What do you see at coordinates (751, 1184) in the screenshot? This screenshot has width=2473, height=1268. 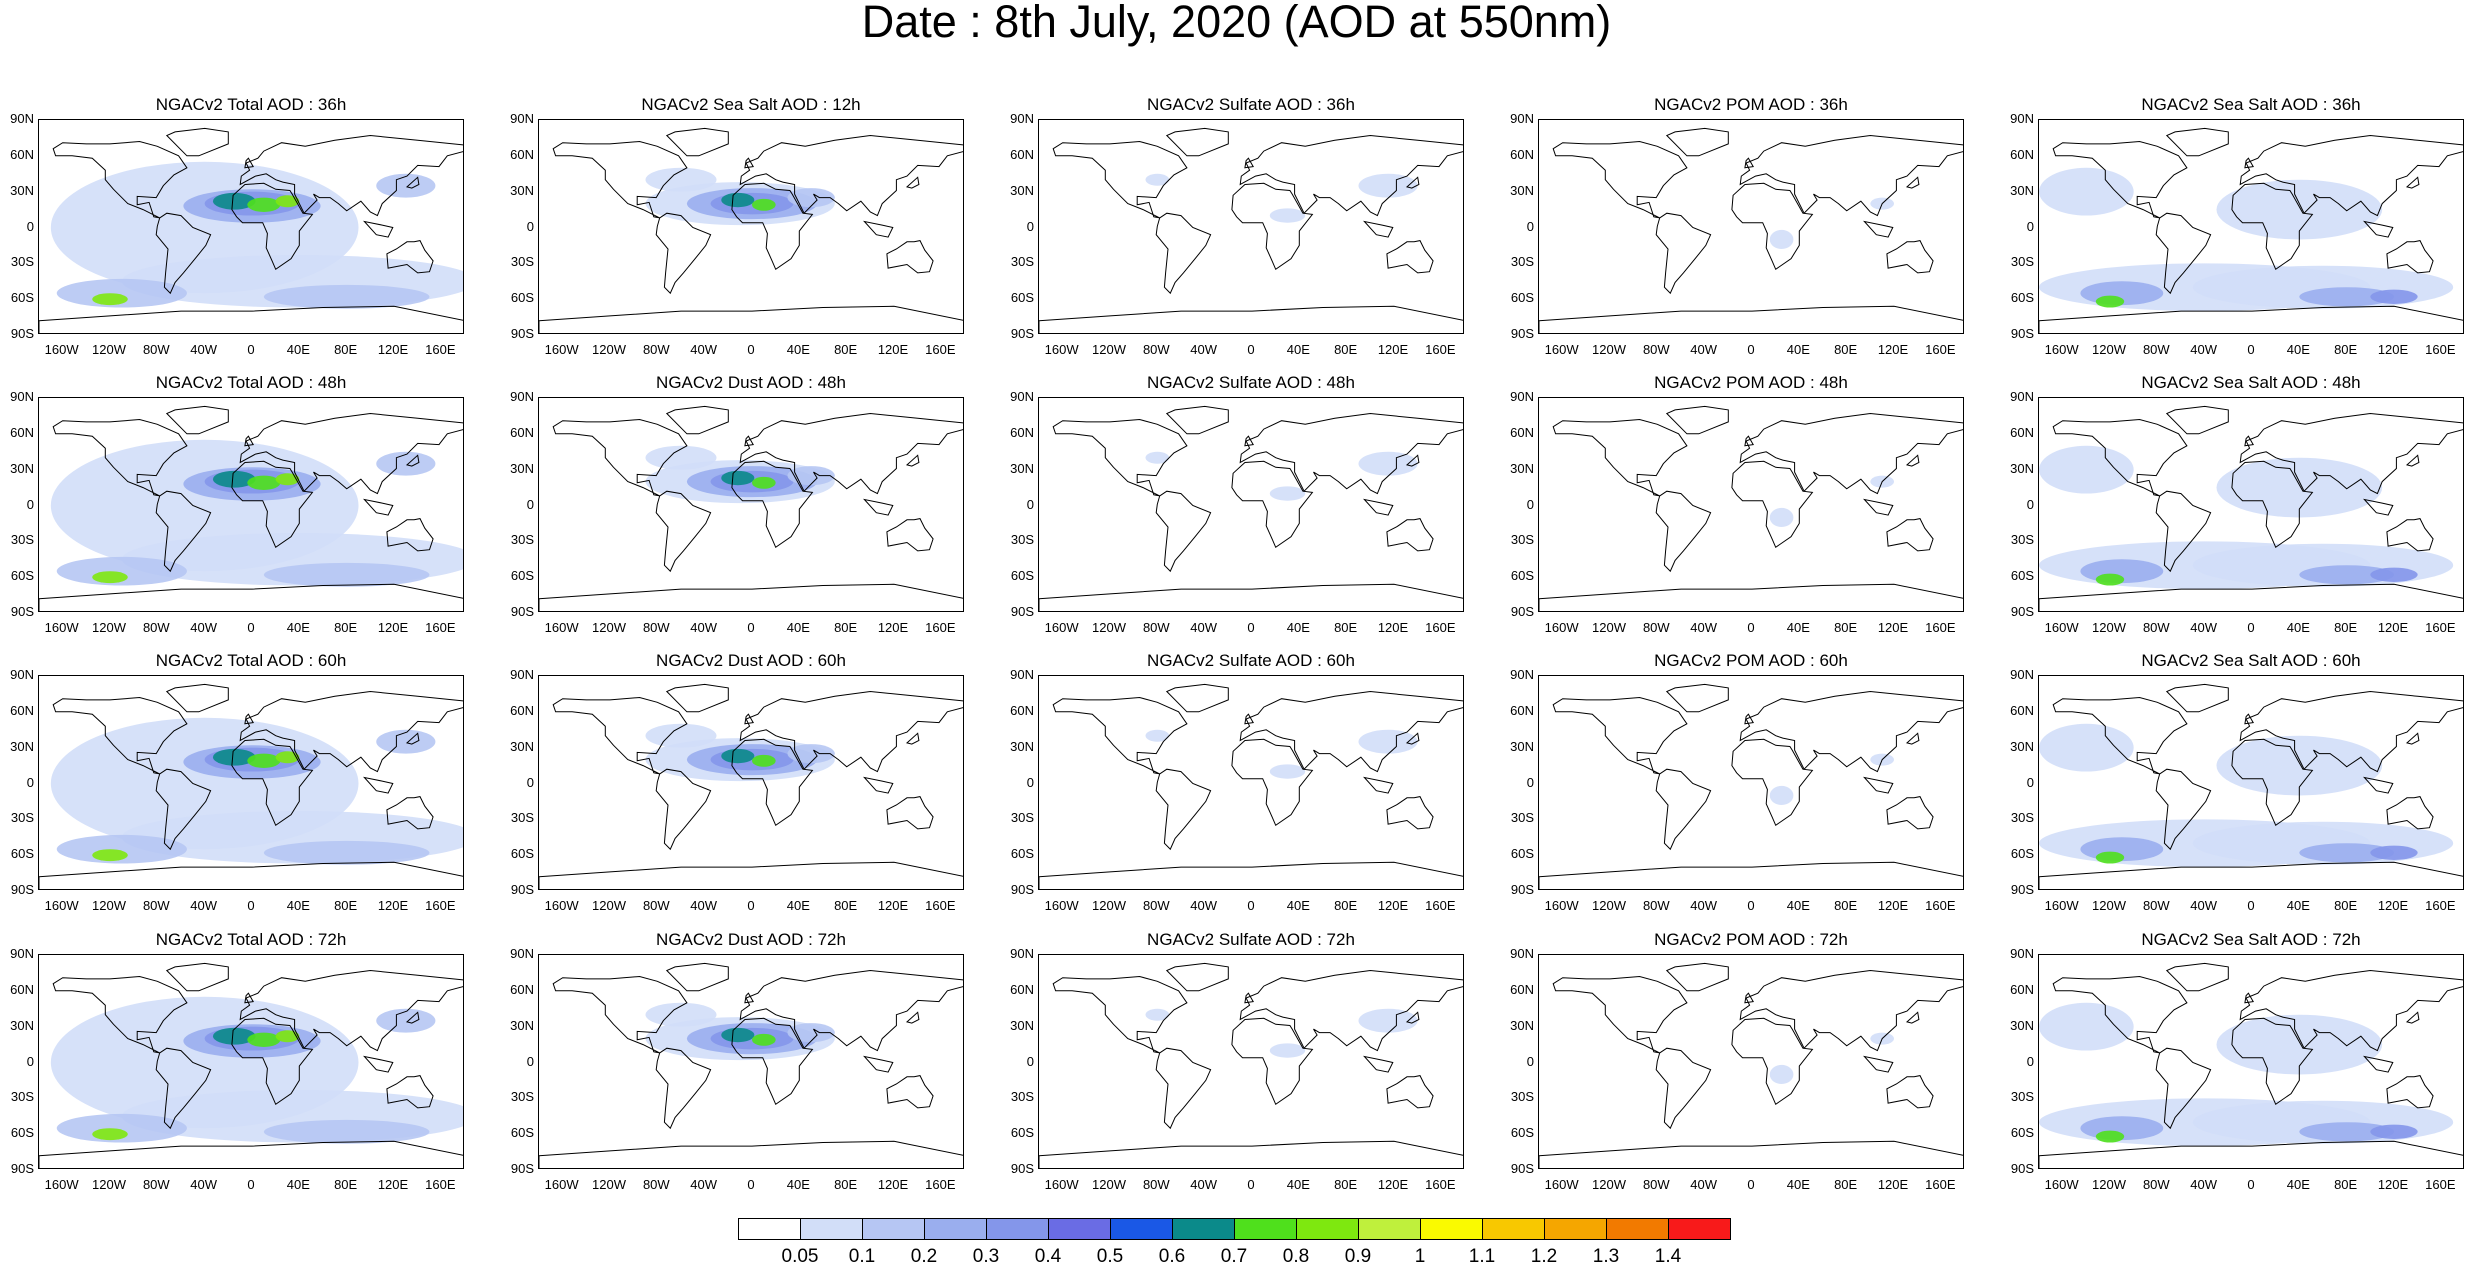 I see `lon-tick-label: 0` at bounding box center [751, 1184].